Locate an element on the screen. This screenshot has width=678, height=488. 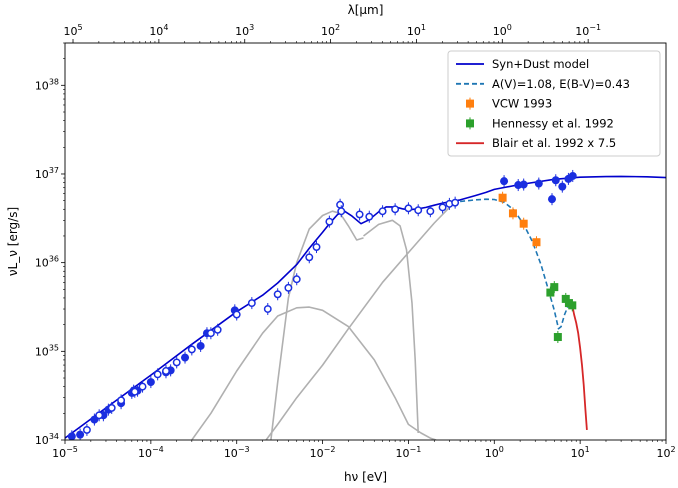
legend-label: Blair et al. 1992 x 7.5 is located at coordinates (554, 143).